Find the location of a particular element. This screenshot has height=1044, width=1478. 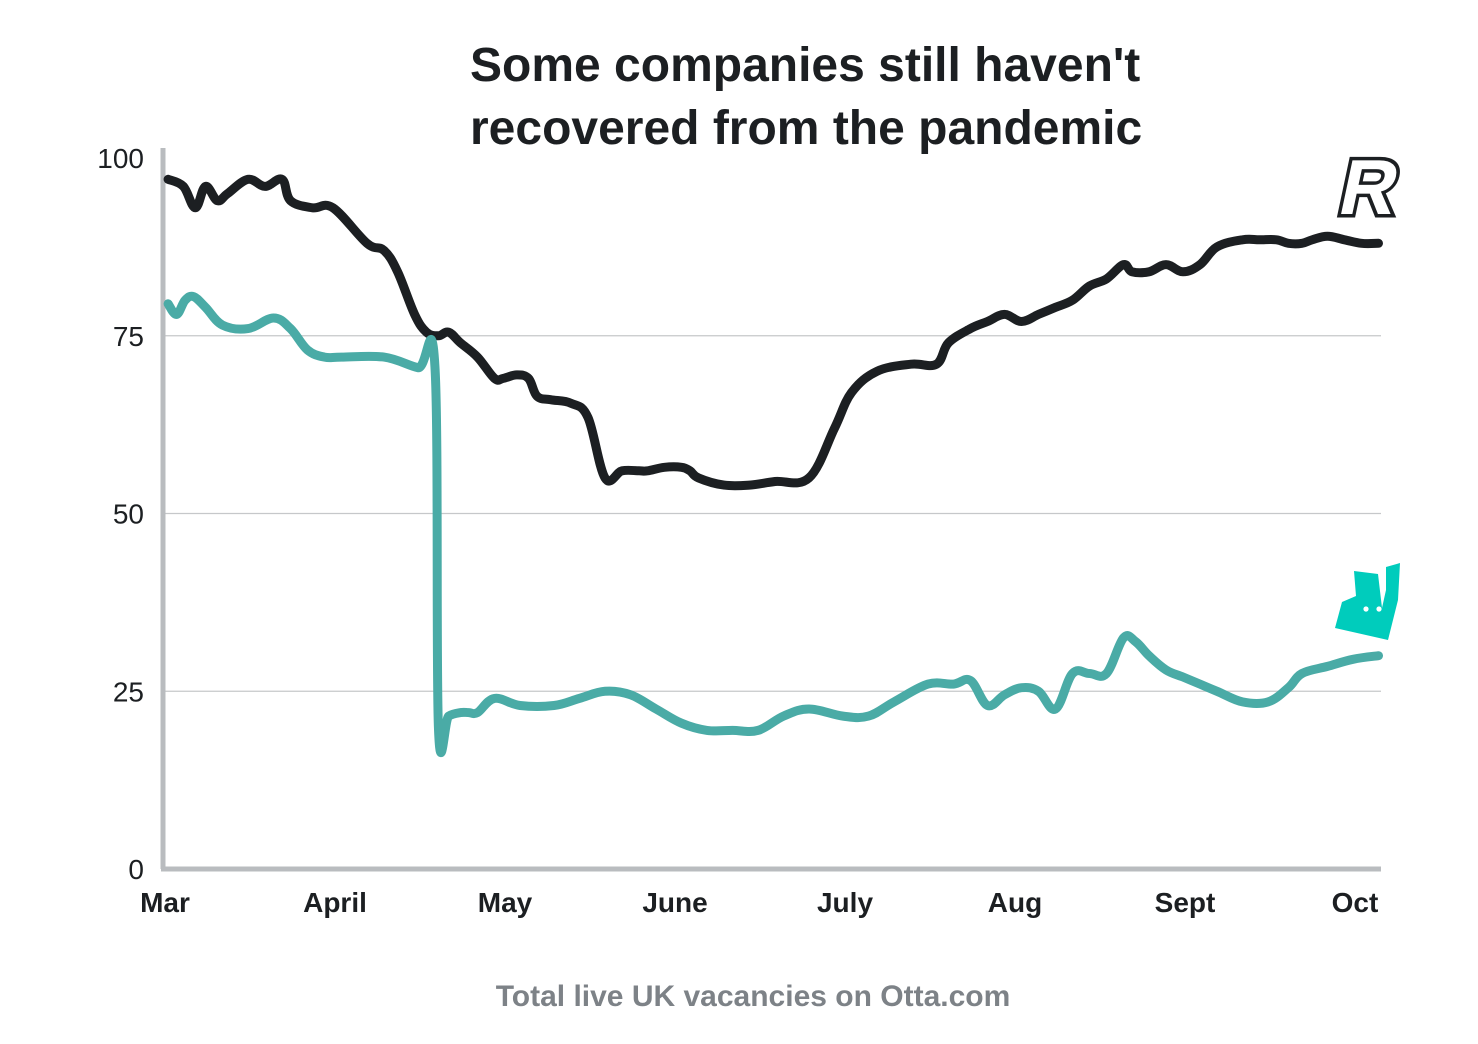

x-tick-label: Sept is located at coordinates (1185, 902).